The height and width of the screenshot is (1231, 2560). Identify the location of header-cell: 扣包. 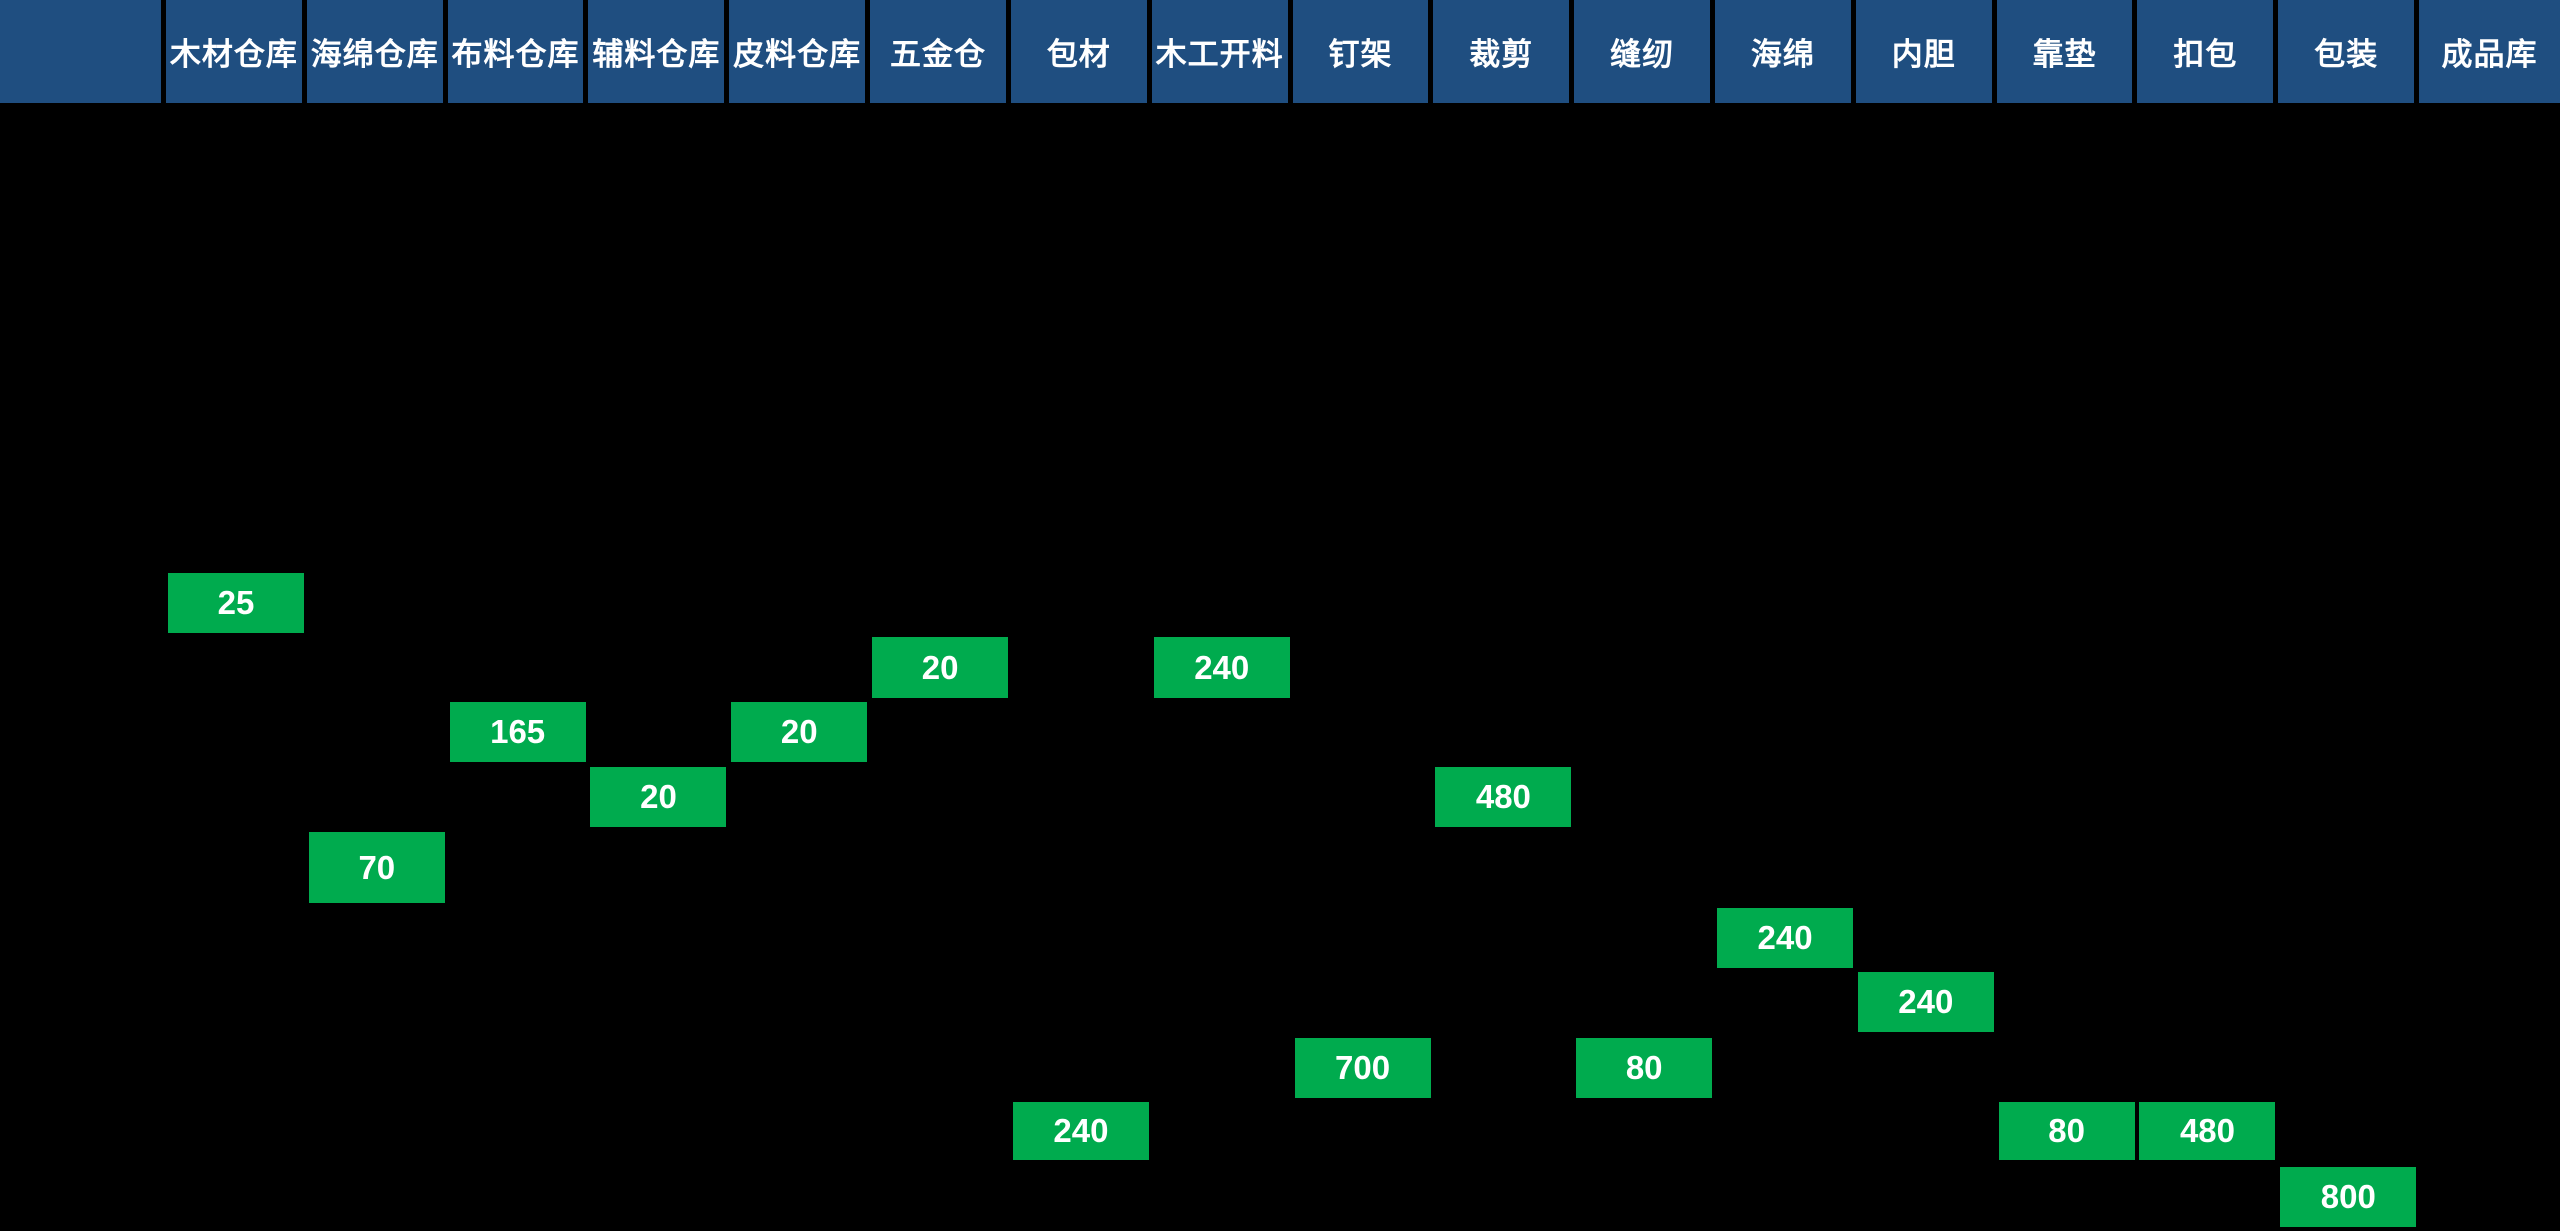
(2205, 51).